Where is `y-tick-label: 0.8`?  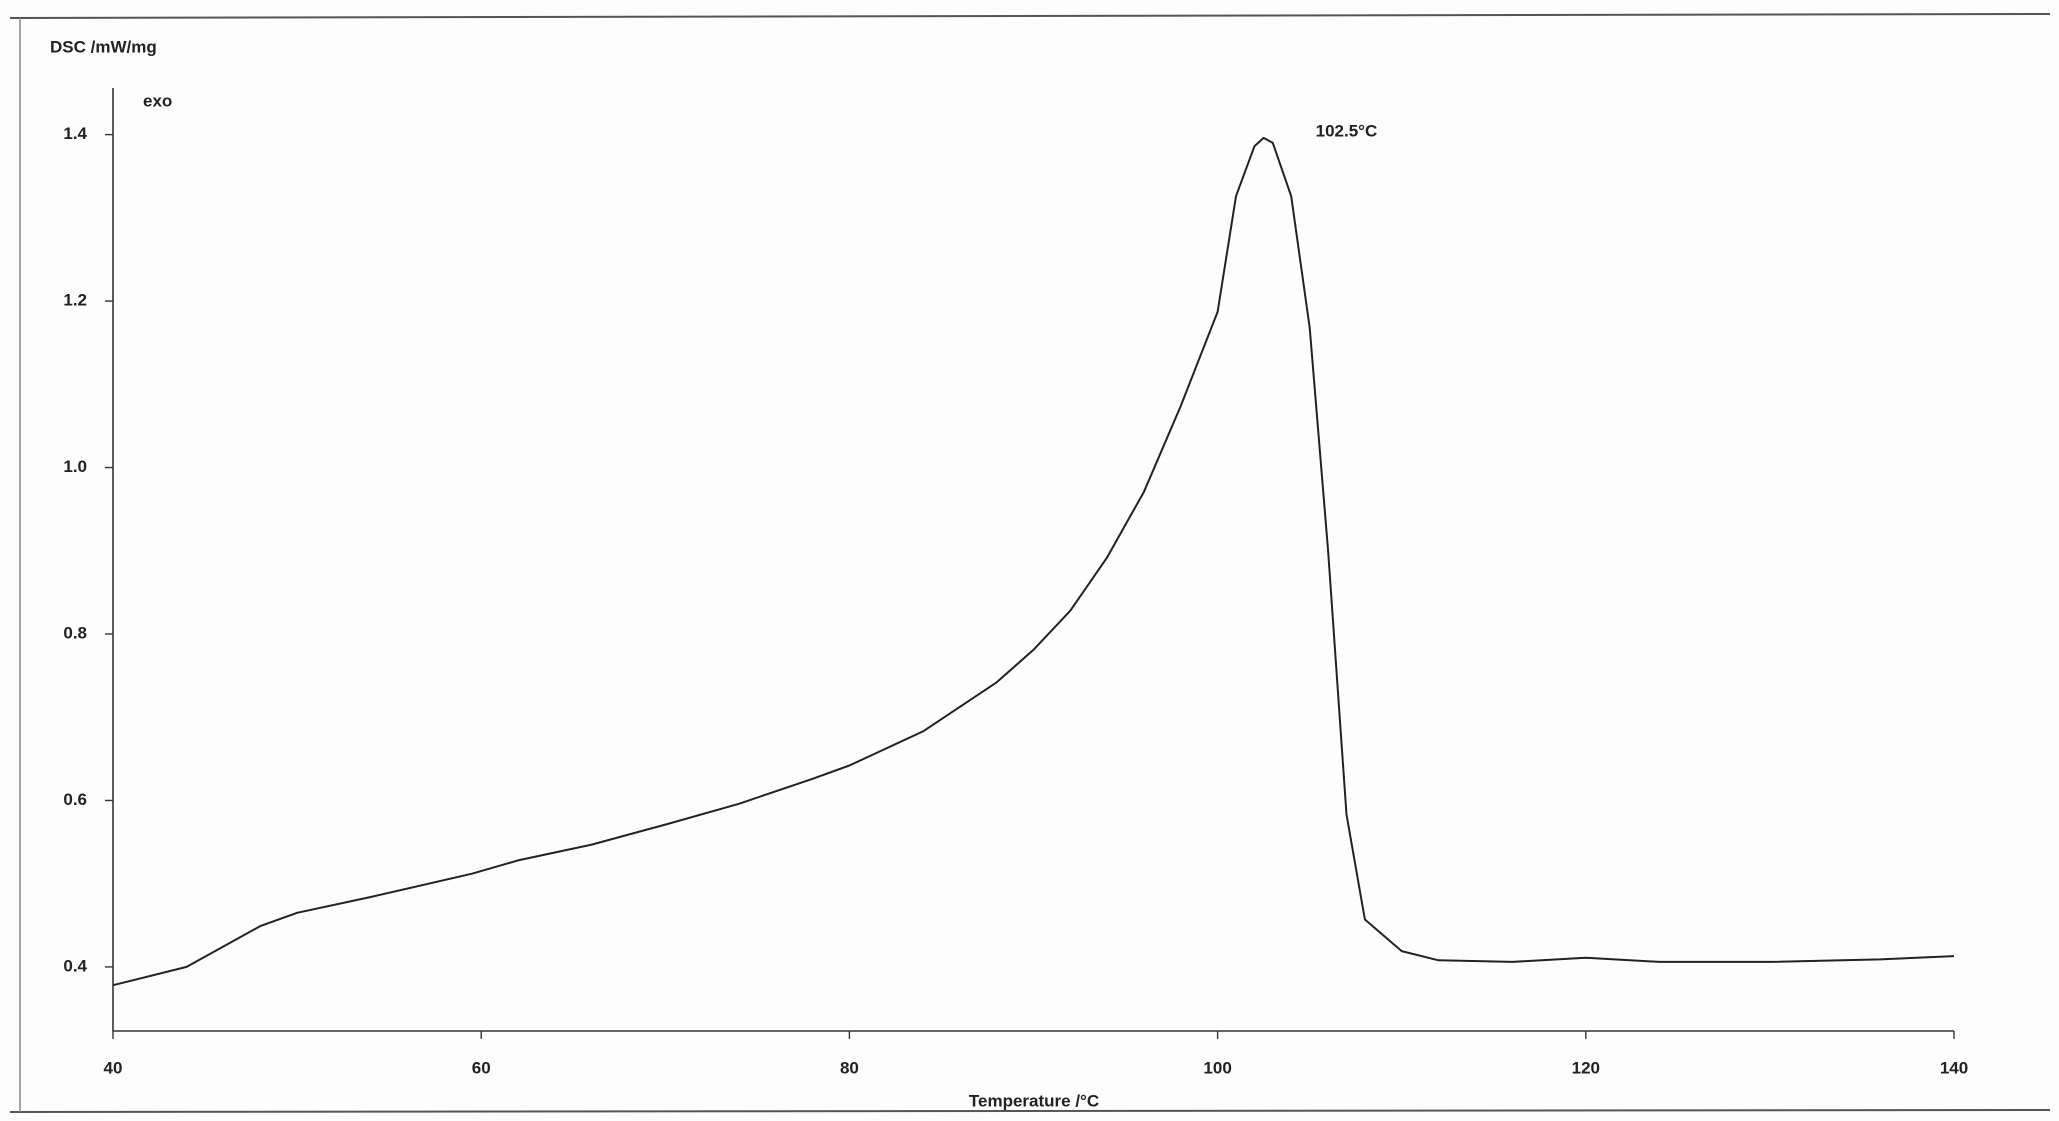
y-tick-label: 0.8 is located at coordinates (75, 632).